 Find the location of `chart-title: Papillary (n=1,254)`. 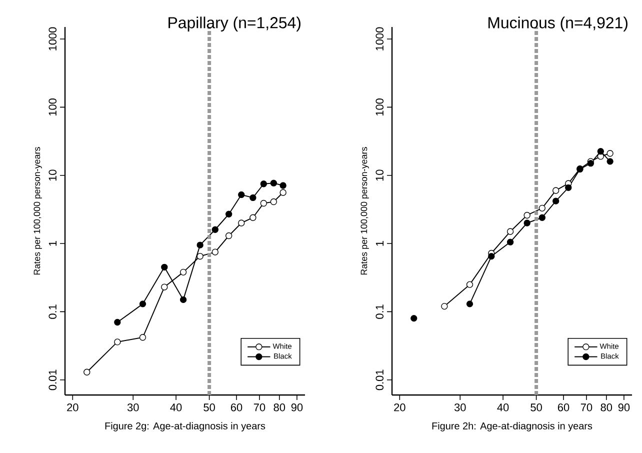

chart-title: Papillary (n=1,254) is located at coordinates (234, 24).